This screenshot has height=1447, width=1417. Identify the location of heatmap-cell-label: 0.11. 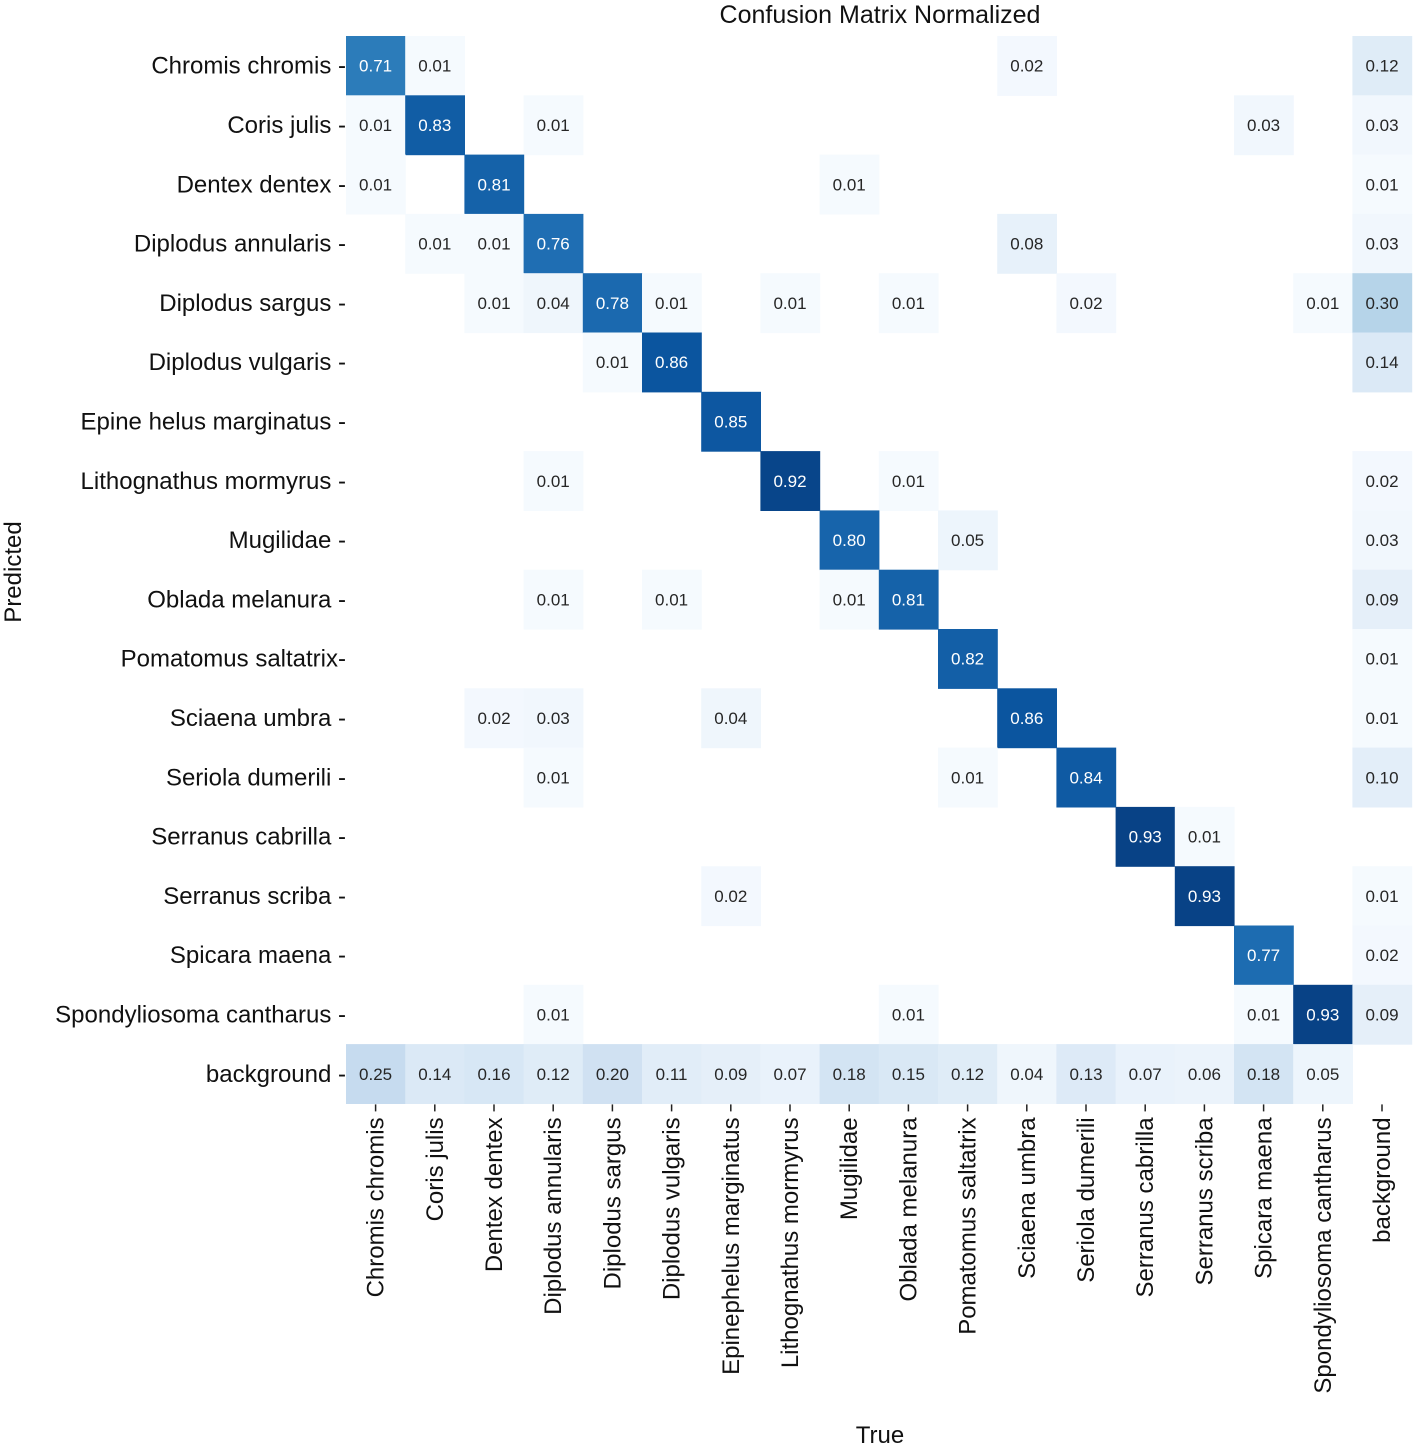
(672, 1074).